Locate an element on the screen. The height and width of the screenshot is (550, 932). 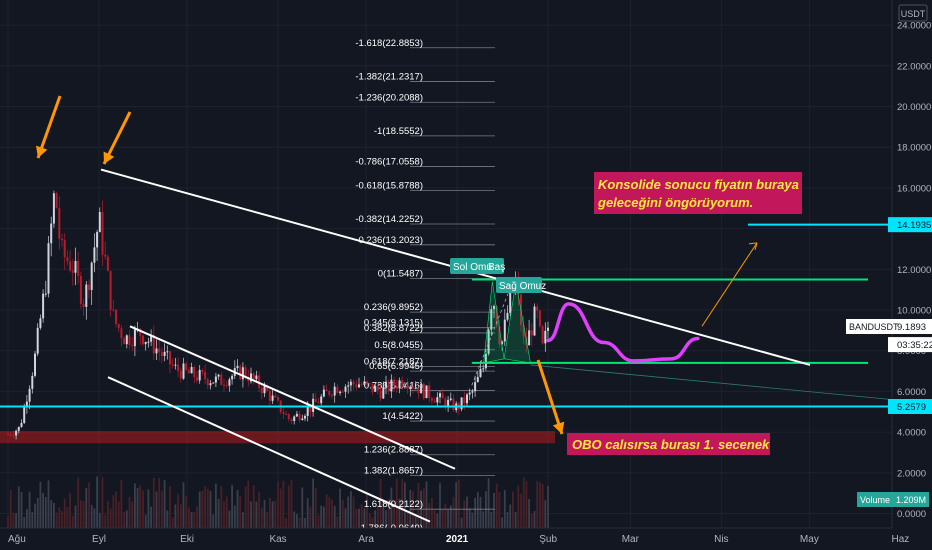
volume-bars is located at coordinates (278, 502).